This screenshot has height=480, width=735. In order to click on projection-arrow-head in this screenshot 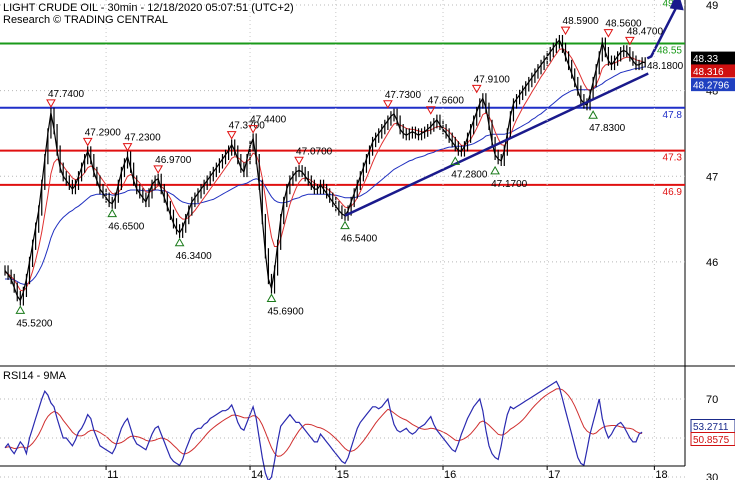, I will do `click(676, 5)`.